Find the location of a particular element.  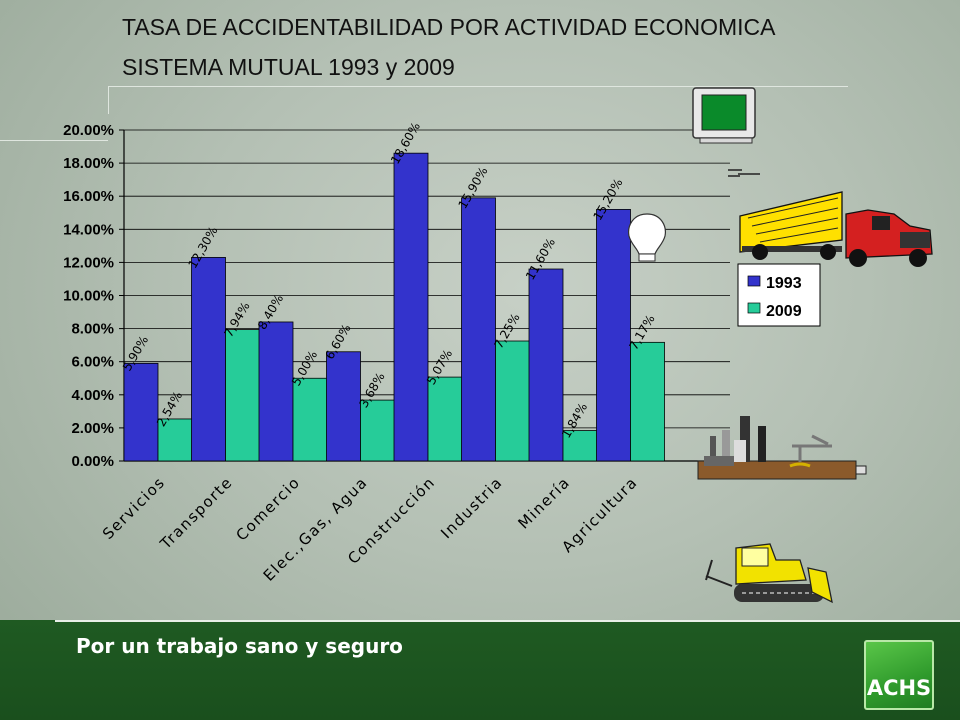

factory-icon is located at coordinates (782, 448).